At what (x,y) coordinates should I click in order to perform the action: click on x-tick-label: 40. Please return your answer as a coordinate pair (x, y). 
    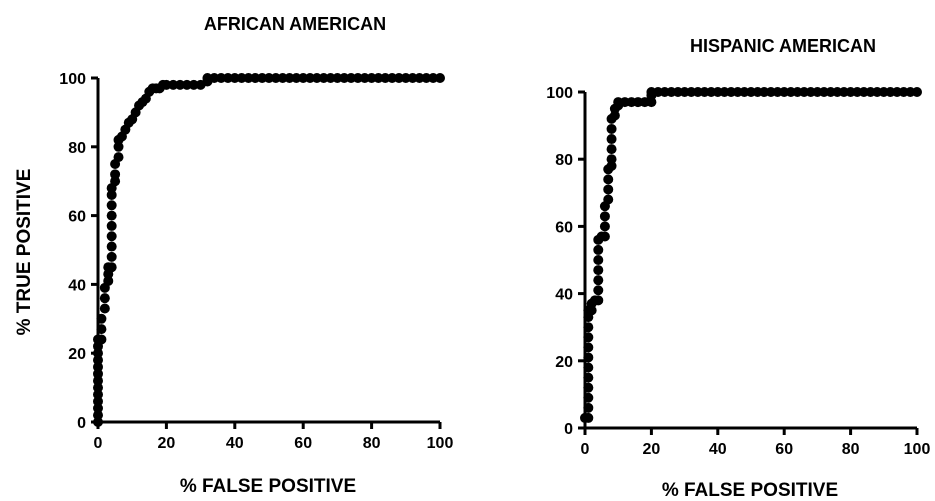
    Looking at the image, I should click on (718, 449).